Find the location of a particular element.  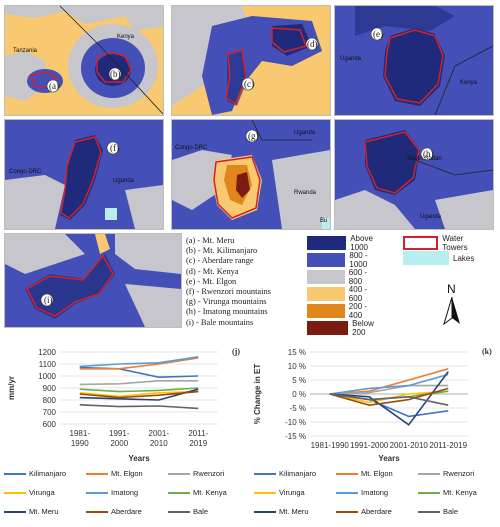

north-arrow: N is located at coordinates (452, 307).